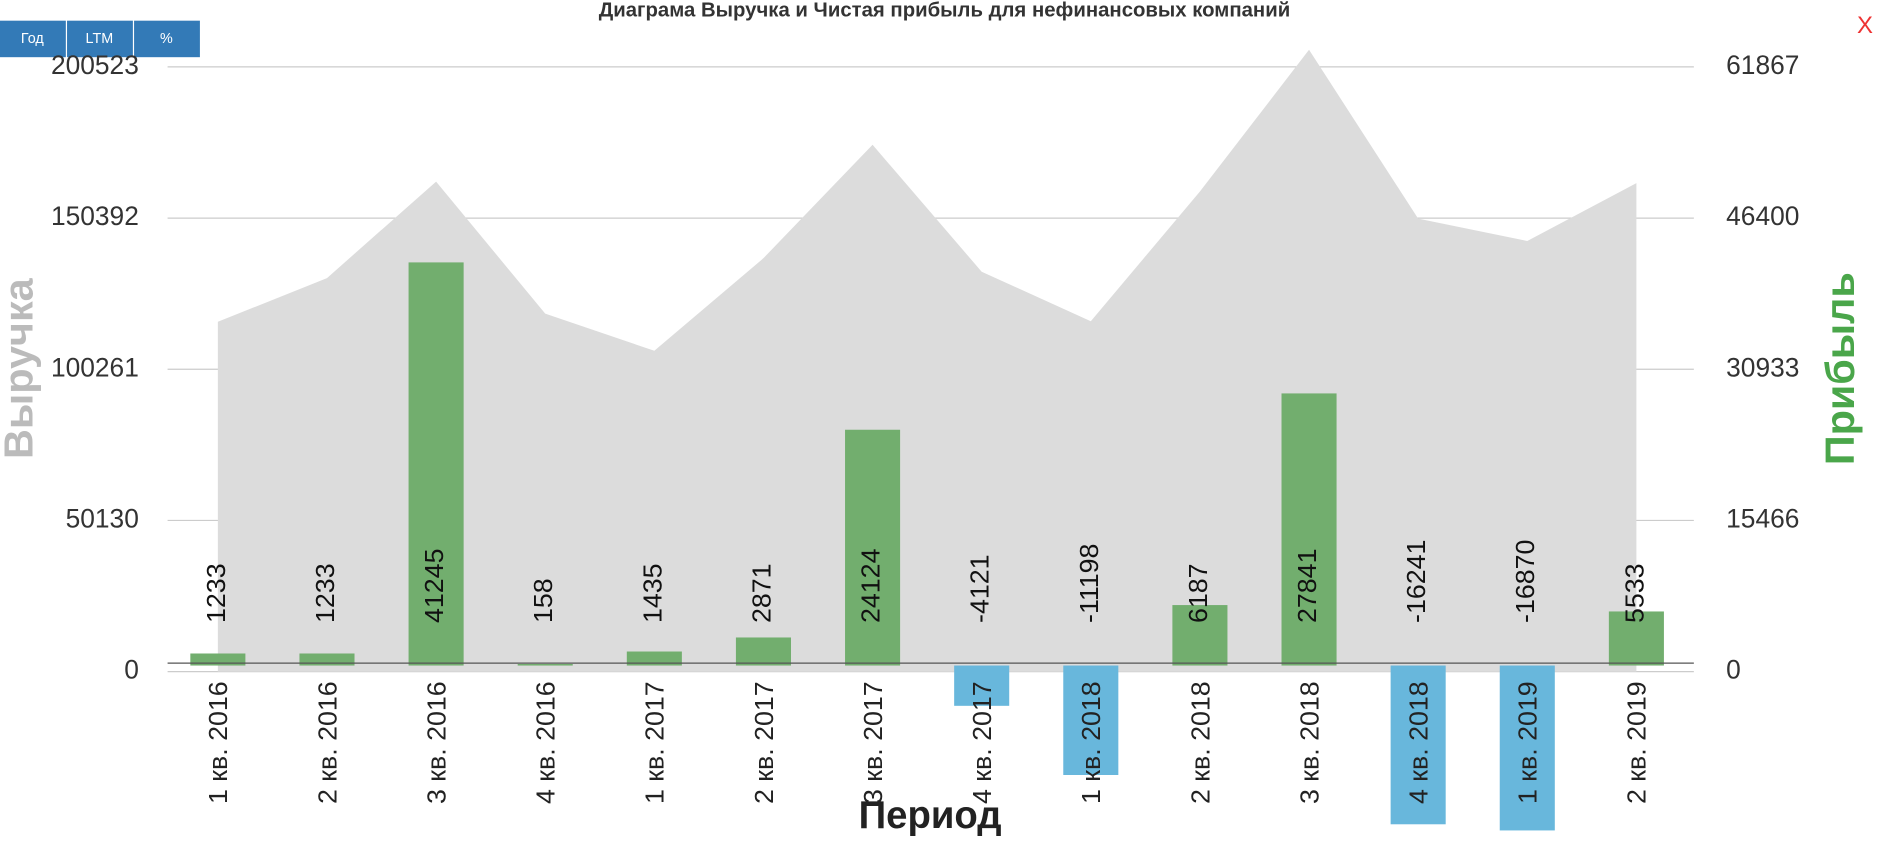  Describe the element at coordinates (1635, 593) in the screenshot. I see `value-label: 5533` at that location.